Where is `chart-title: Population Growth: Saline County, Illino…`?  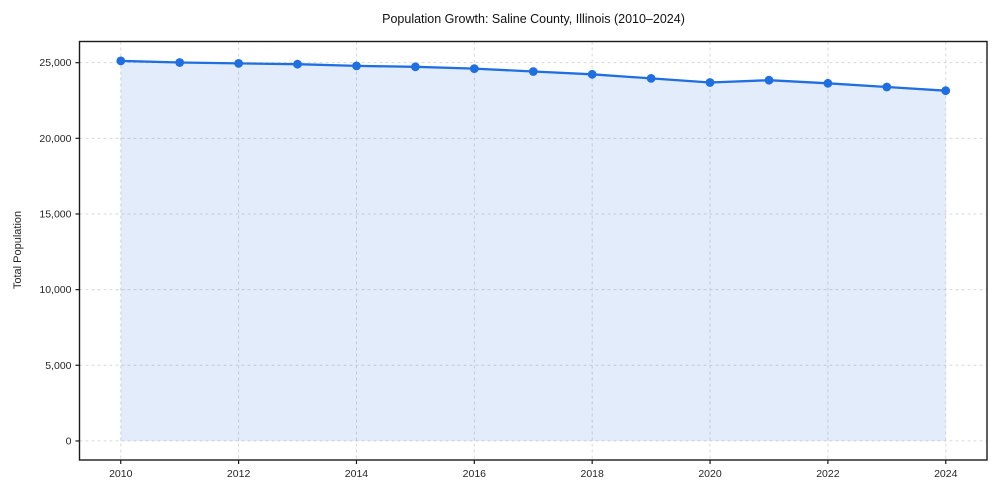
chart-title: Population Growth: Saline County, Illino… is located at coordinates (533, 19).